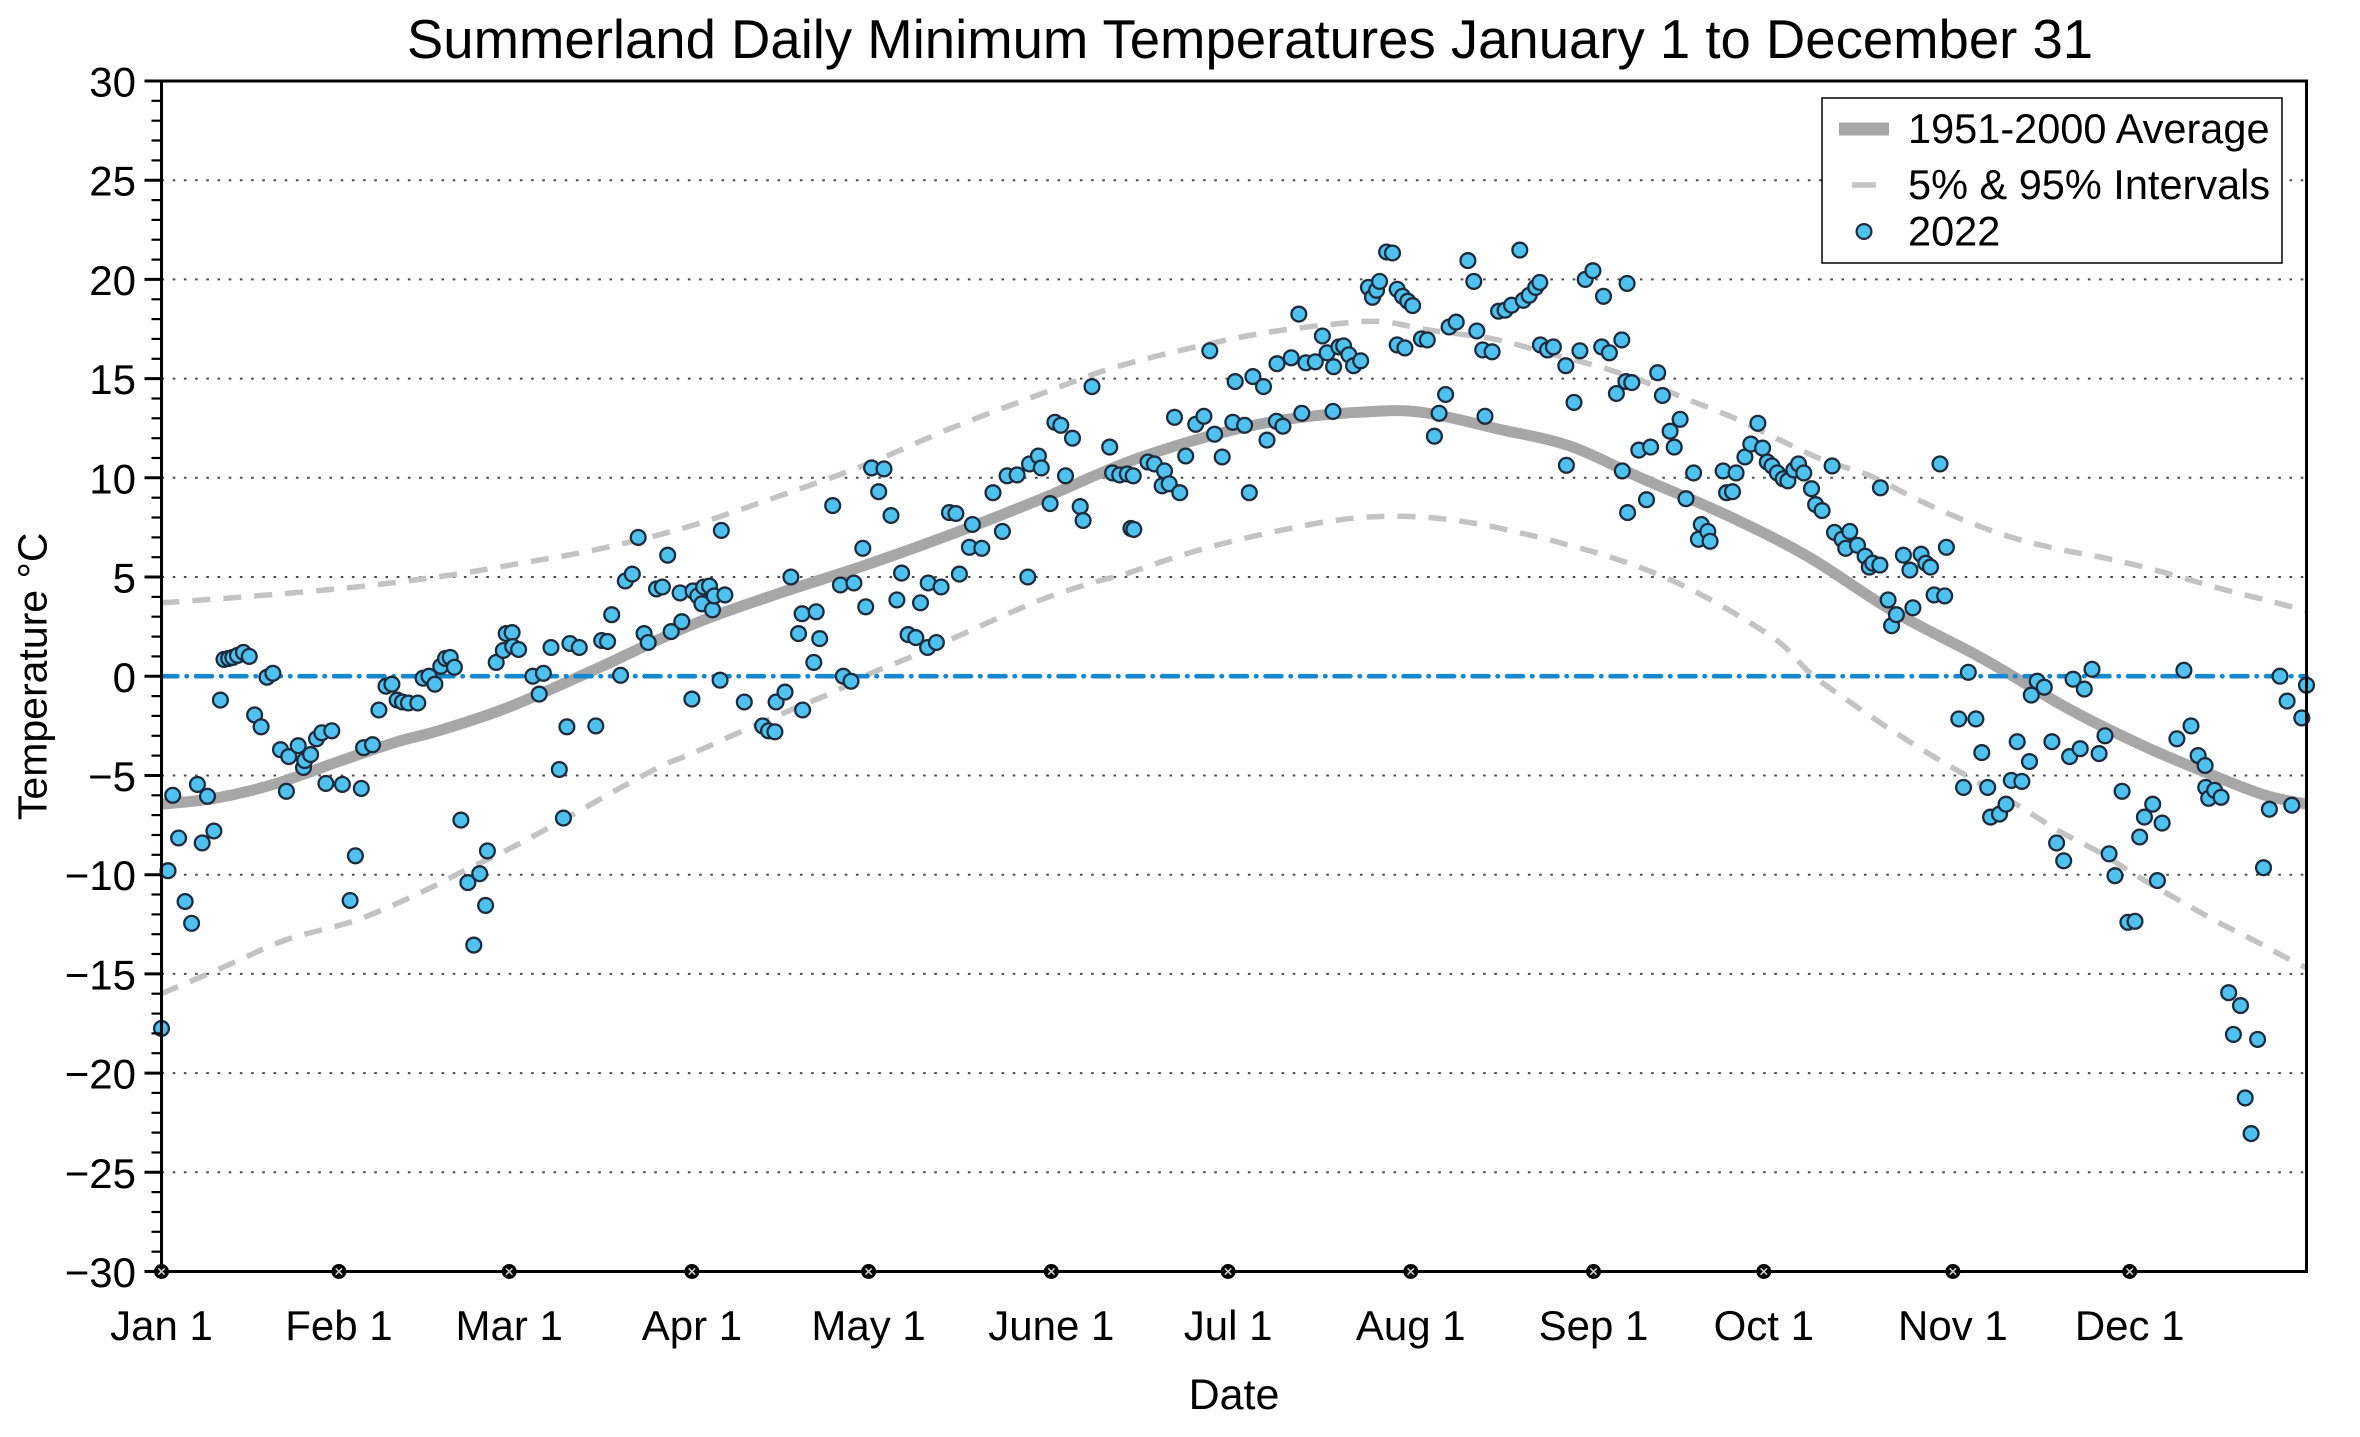  Describe the element at coordinates (112, 82) in the screenshot. I see `svg-text: 30` at that location.